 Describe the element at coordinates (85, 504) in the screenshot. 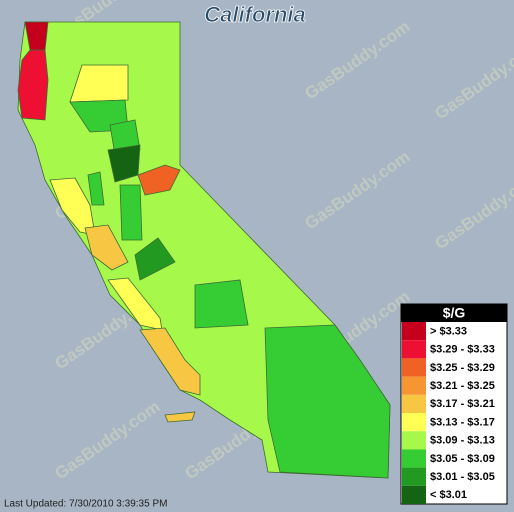

I see `last-updated: Last Updated: 7/30/2010 3:39:35 PM` at that location.